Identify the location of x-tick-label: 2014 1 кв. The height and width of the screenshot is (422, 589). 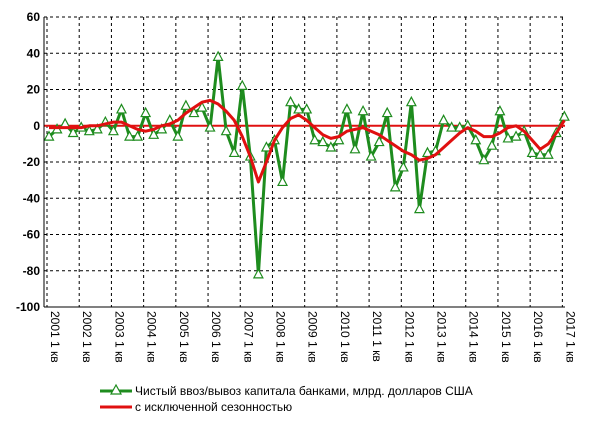
(474, 337).